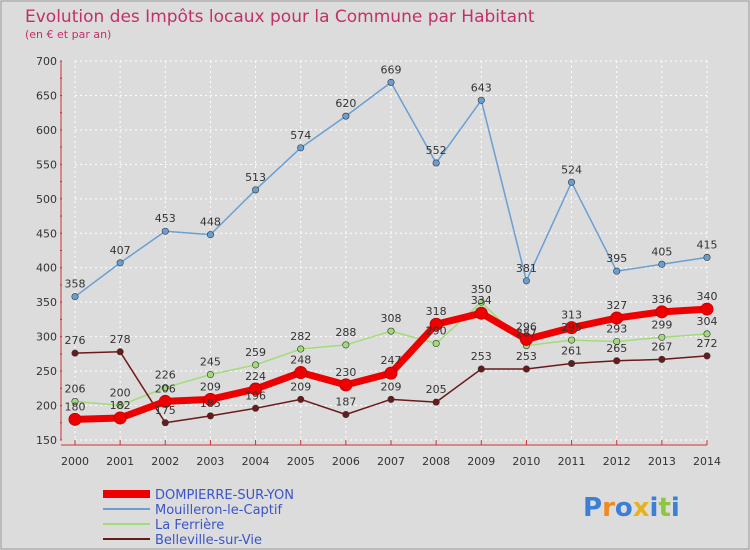 The height and width of the screenshot is (550, 750). What do you see at coordinates (345, 402) in the screenshot?
I see `data-label: 187` at bounding box center [345, 402].